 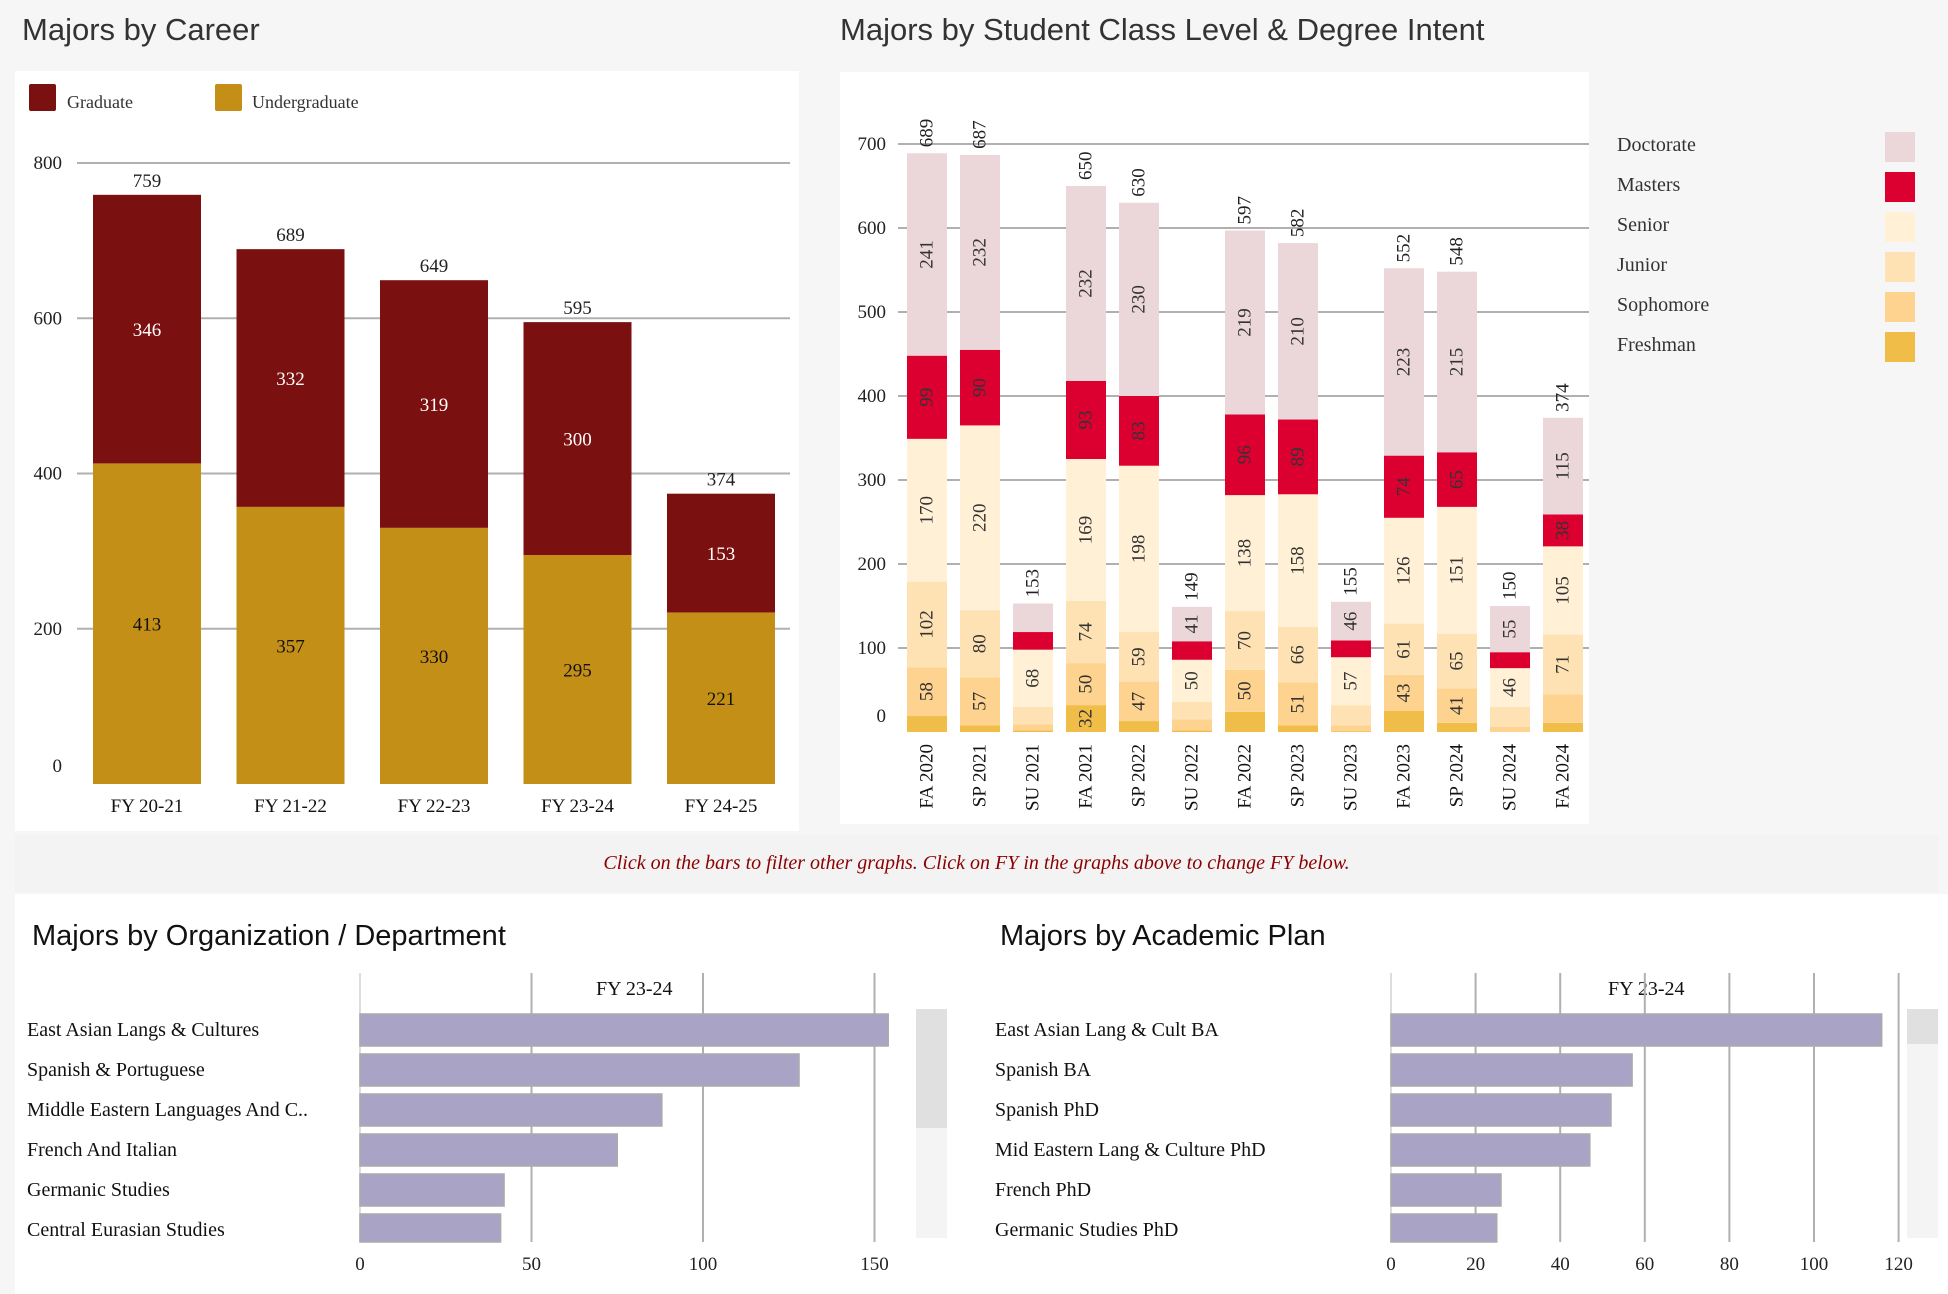 What do you see at coordinates (1107, 1030) in the screenshot?
I see `plan-category-label: East Asian Lang & Cult BA` at bounding box center [1107, 1030].